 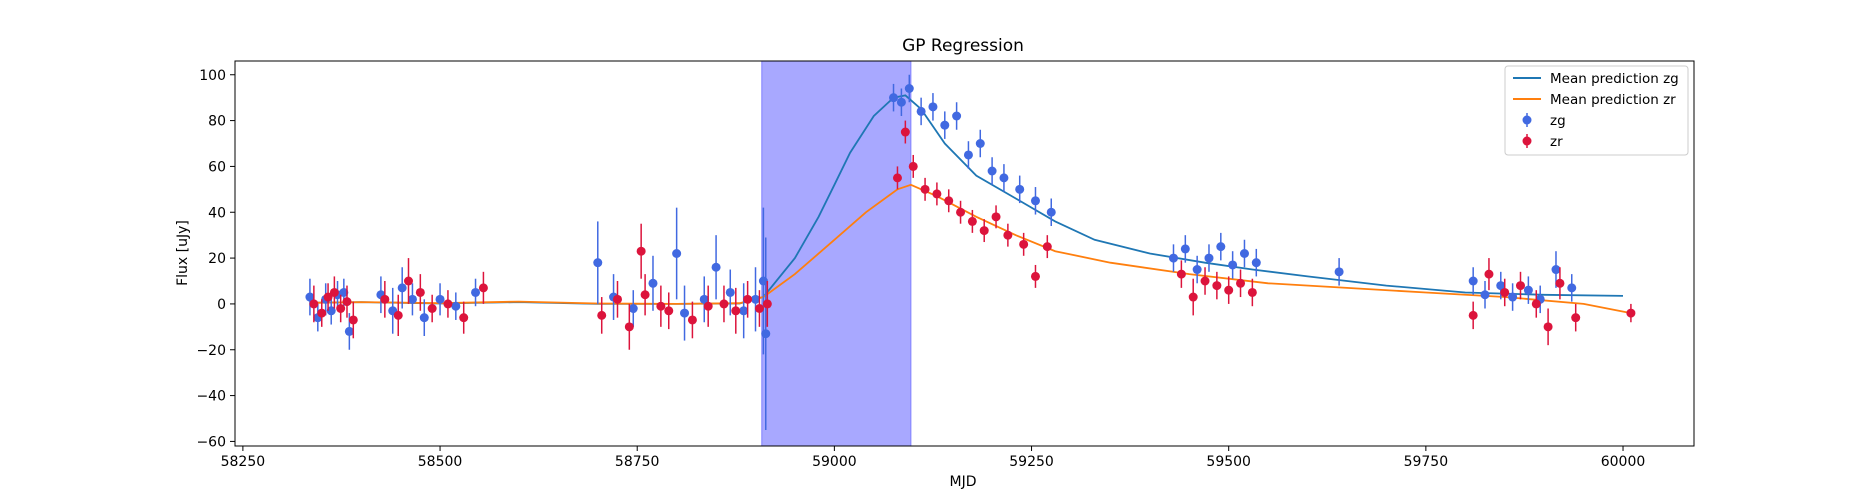 What do you see at coordinates (1031, 462) in the screenshot?
I see `x-tick-label: 59250` at bounding box center [1031, 462].